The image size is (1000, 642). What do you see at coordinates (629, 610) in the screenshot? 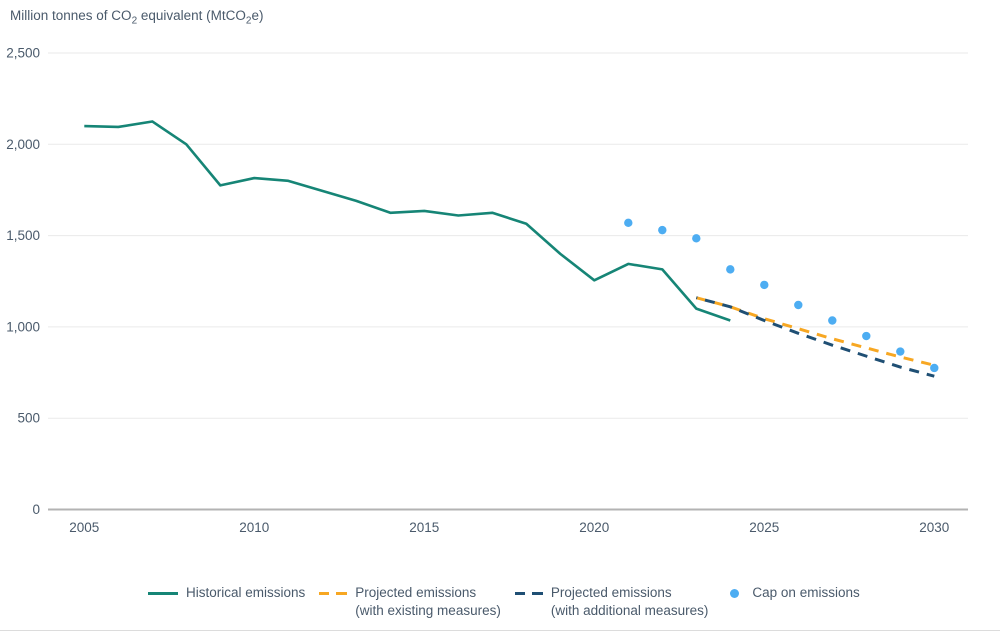
I see `legend-label-line2: (with additional measures)` at bounding box center [629, 610].